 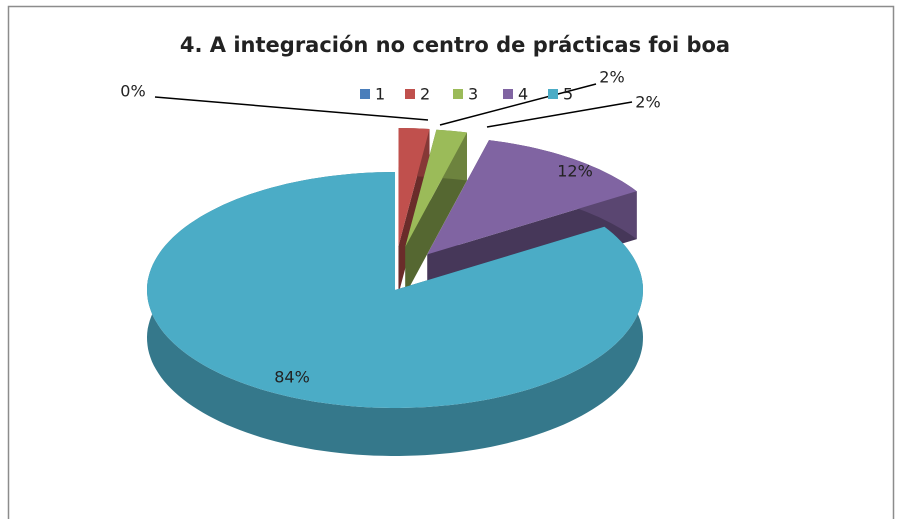 What do you see at coordinates (292, 377) in the screenshot?
I see `data-label: 84%` at bounding box center [292, 377].